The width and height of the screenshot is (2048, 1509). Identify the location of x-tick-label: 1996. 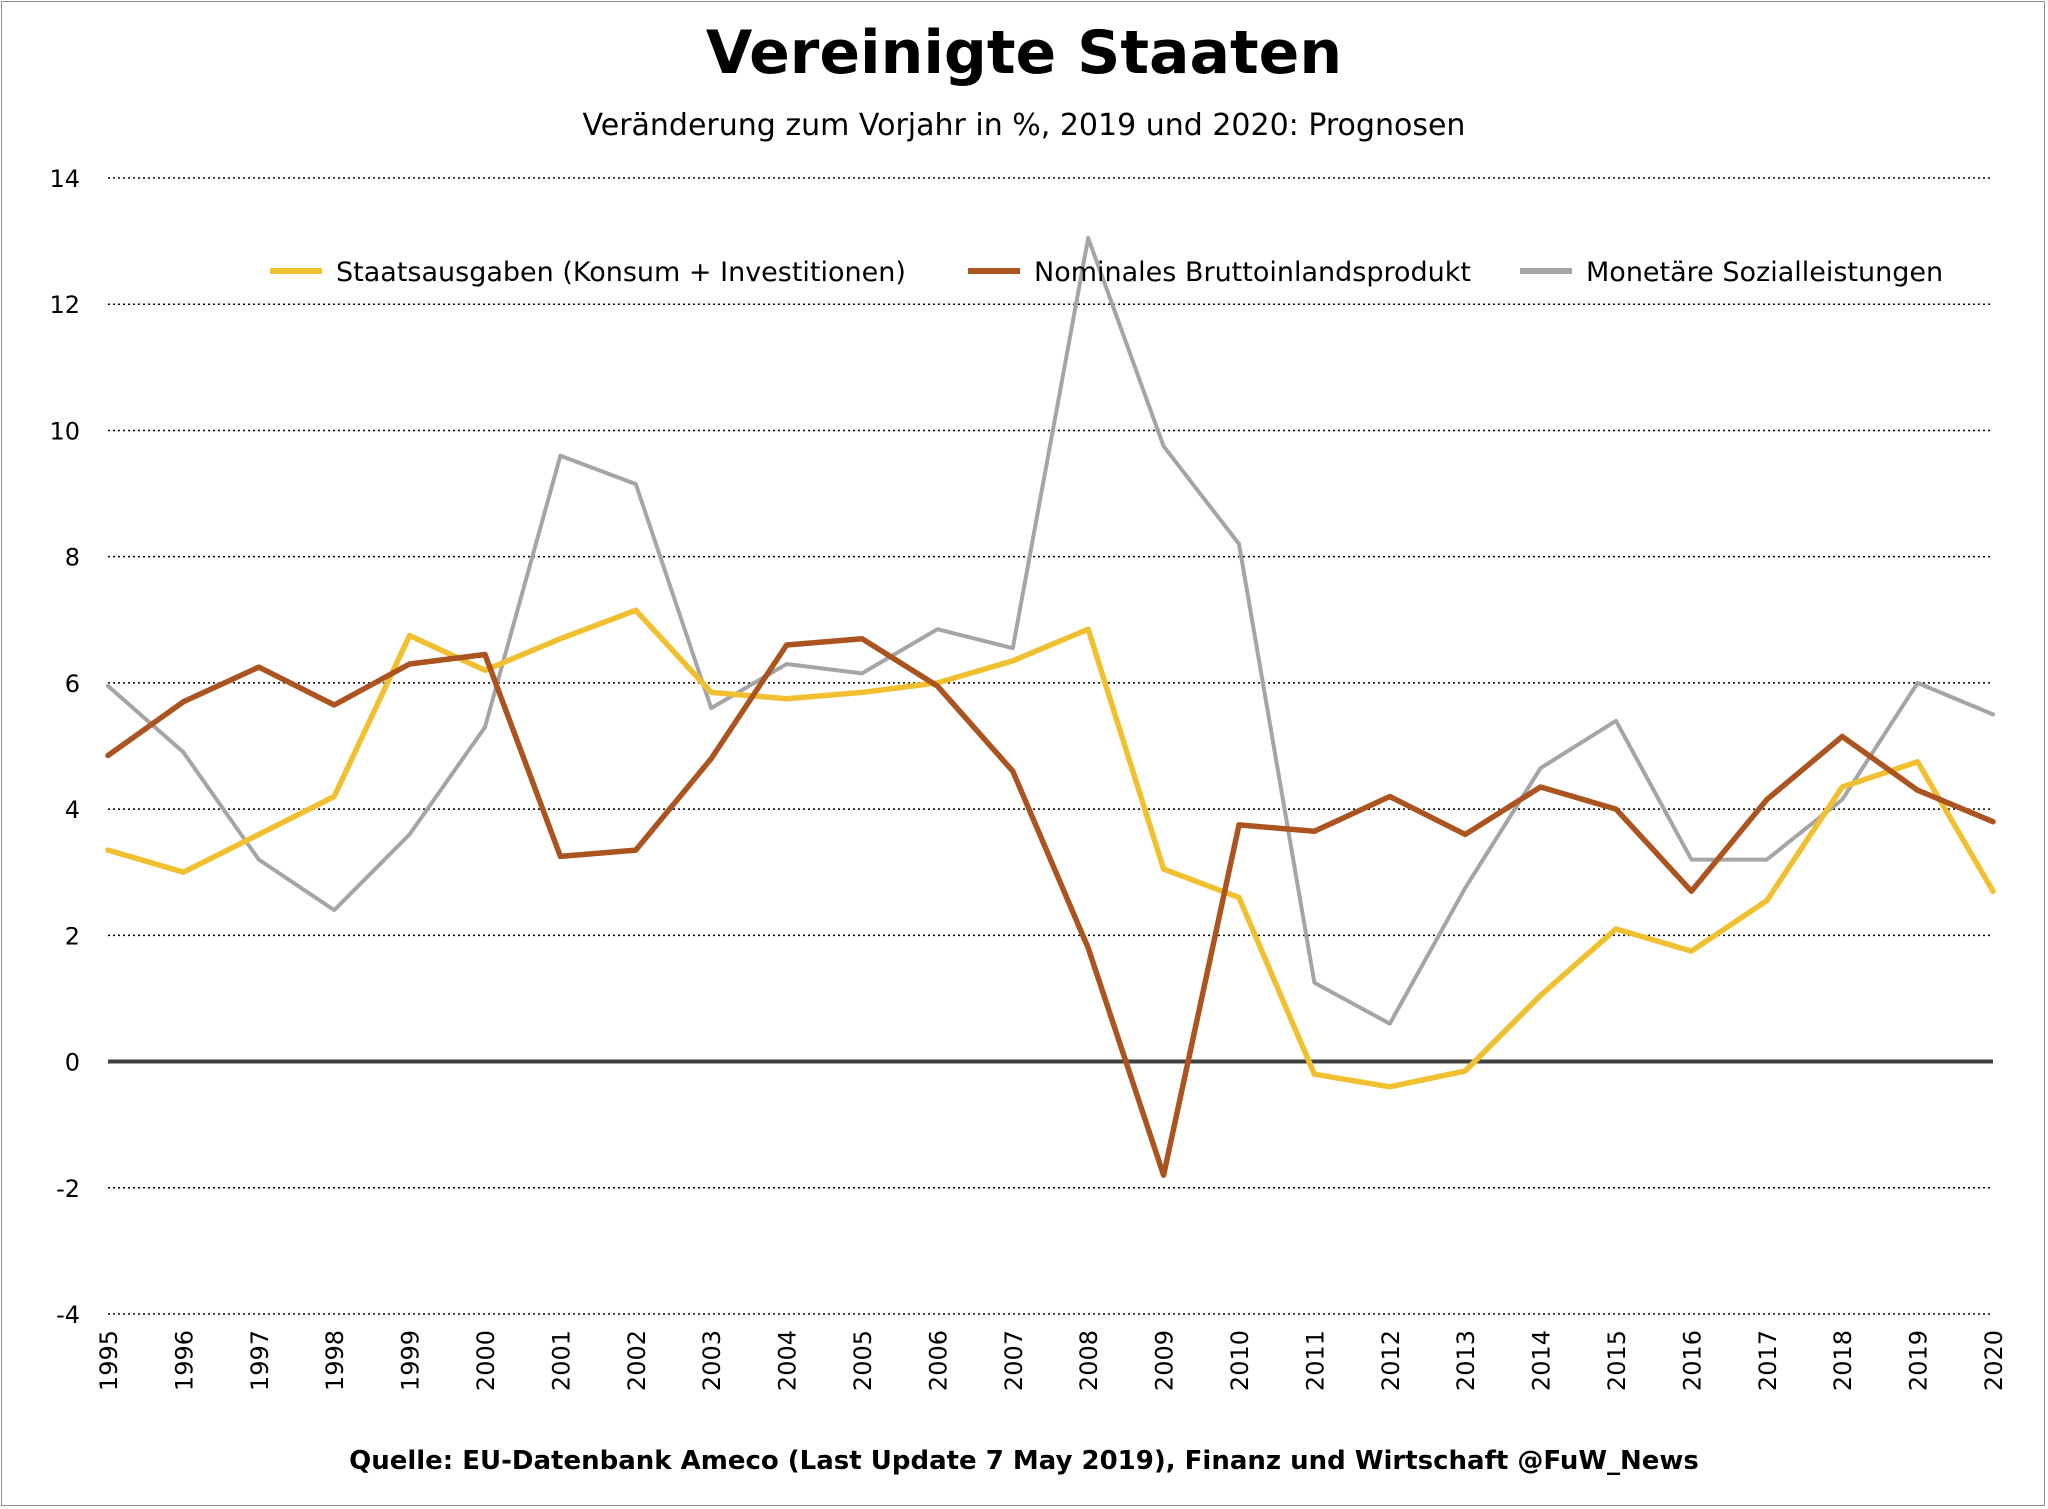
(184, 1360).